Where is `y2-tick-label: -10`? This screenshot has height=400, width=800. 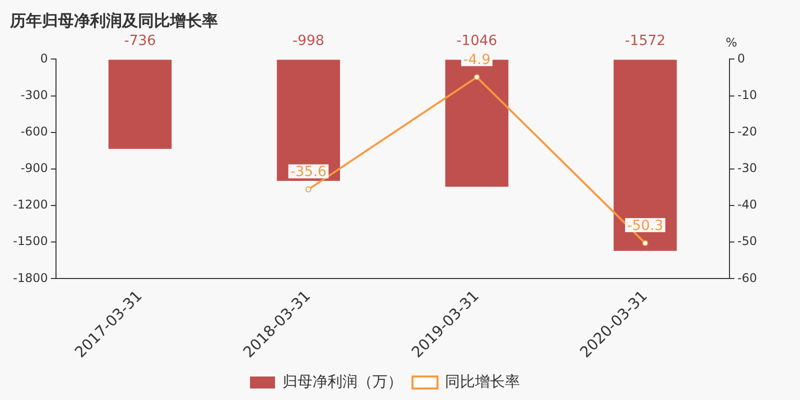 y2-tick-label: -10 is located at coordinates (747, 95).